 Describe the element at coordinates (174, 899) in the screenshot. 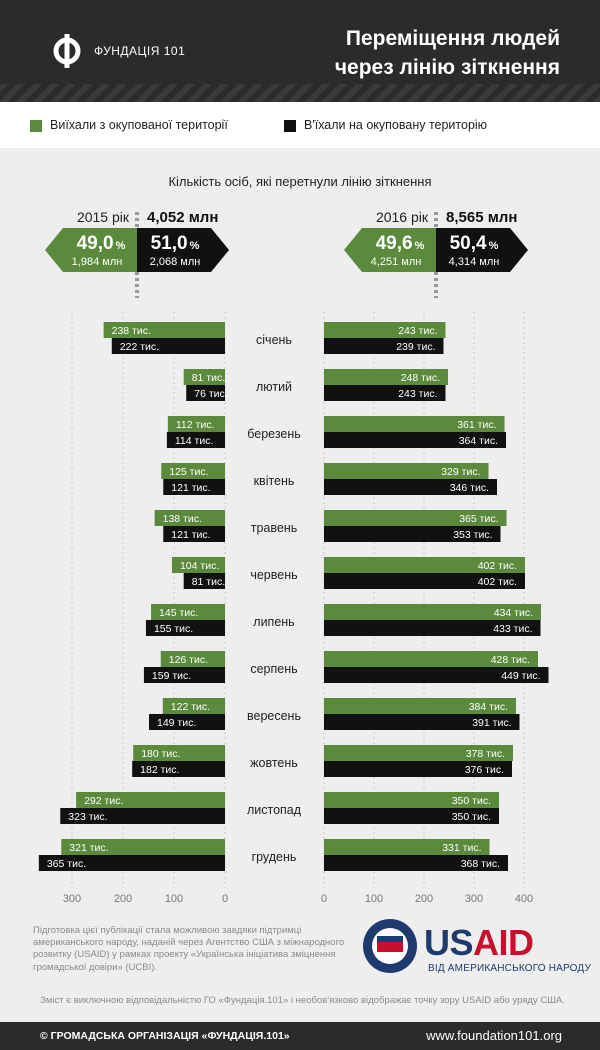

I see `left-tick-label: 100` at that location.